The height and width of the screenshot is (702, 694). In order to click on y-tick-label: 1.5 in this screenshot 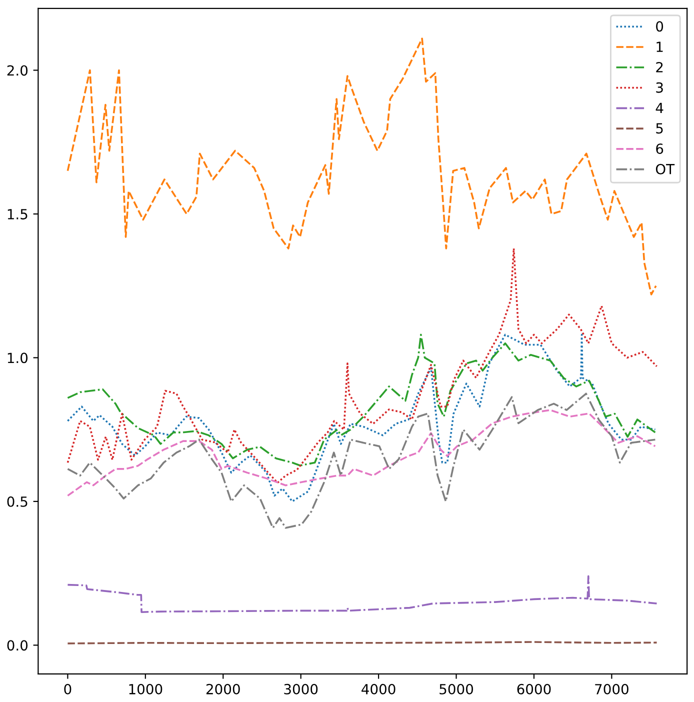, I will do `click(18, 214)`.